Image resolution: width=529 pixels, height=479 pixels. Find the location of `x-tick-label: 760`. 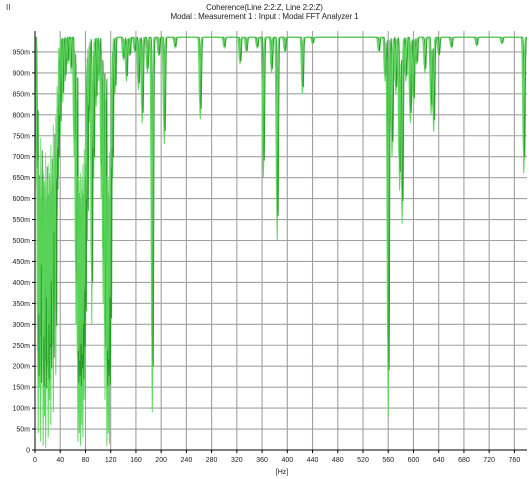

x-tick-label: 760 is located at coordinates (515, 460).